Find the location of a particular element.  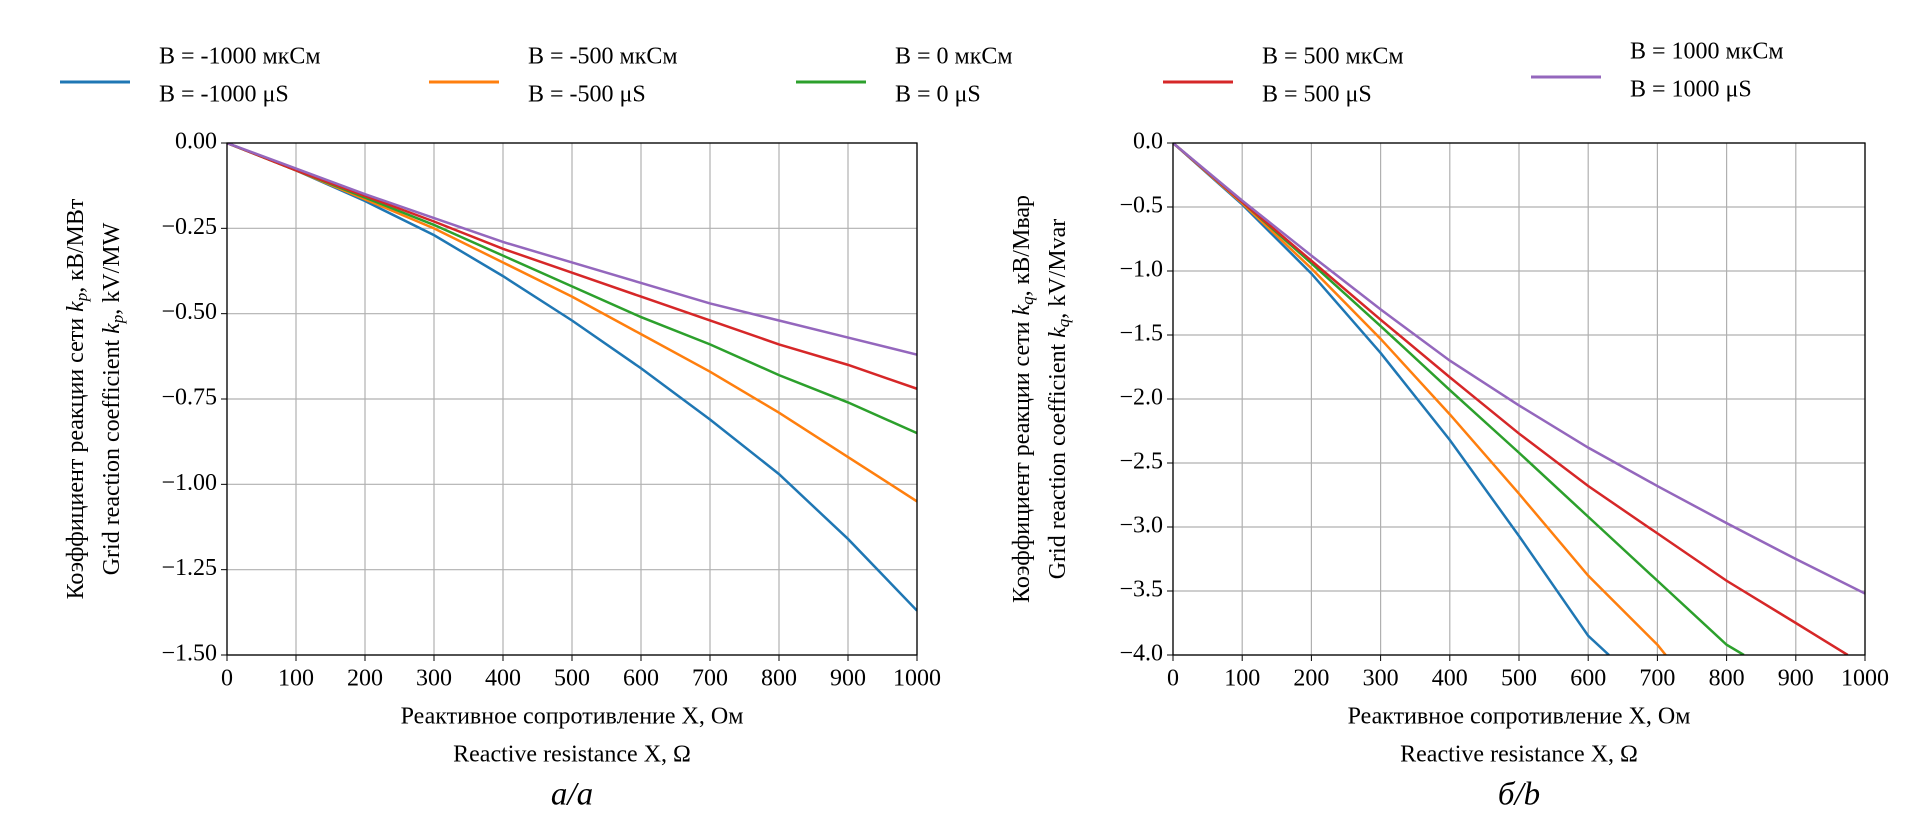

y-label-text: , kV/MW is located at coordinates (112, 268).